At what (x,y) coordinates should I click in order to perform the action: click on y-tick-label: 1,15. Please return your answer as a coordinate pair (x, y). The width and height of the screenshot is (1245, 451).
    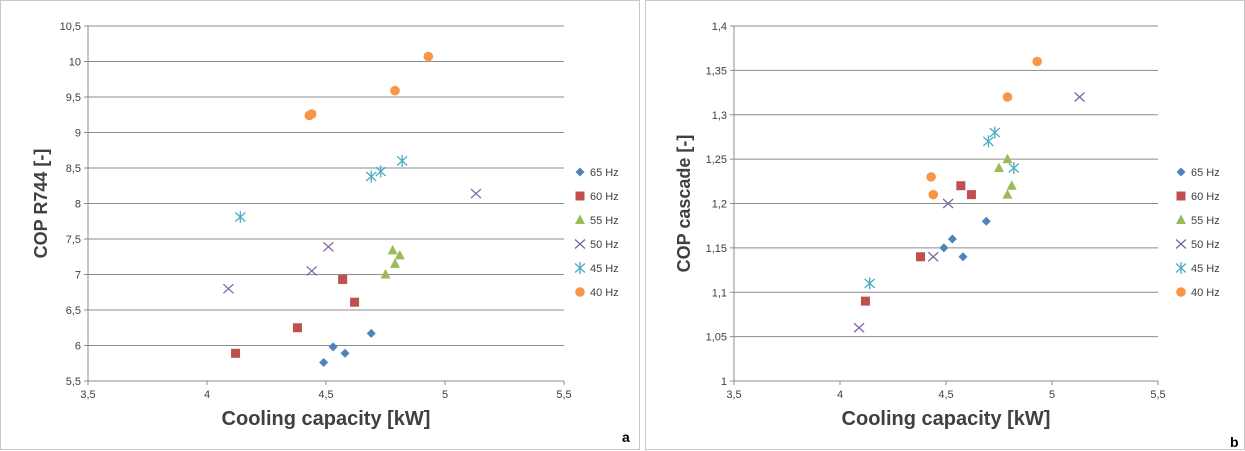
    Looking at the image, I should click on (716, 249).